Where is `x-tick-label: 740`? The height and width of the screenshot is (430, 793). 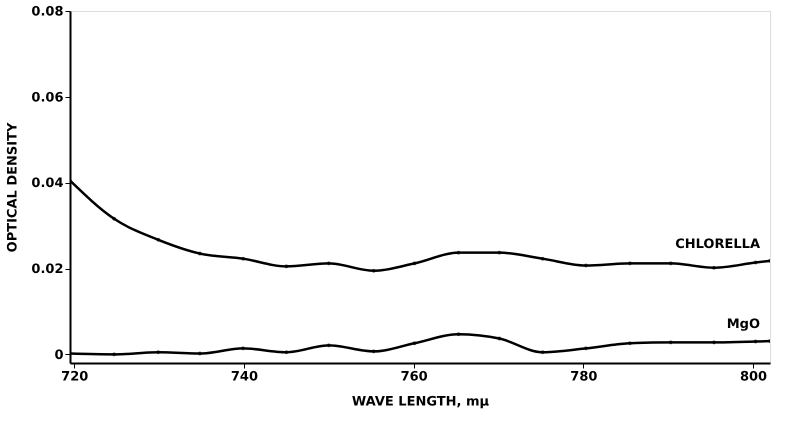 x-tick-label: 740 is located at coordinates (244, 377).